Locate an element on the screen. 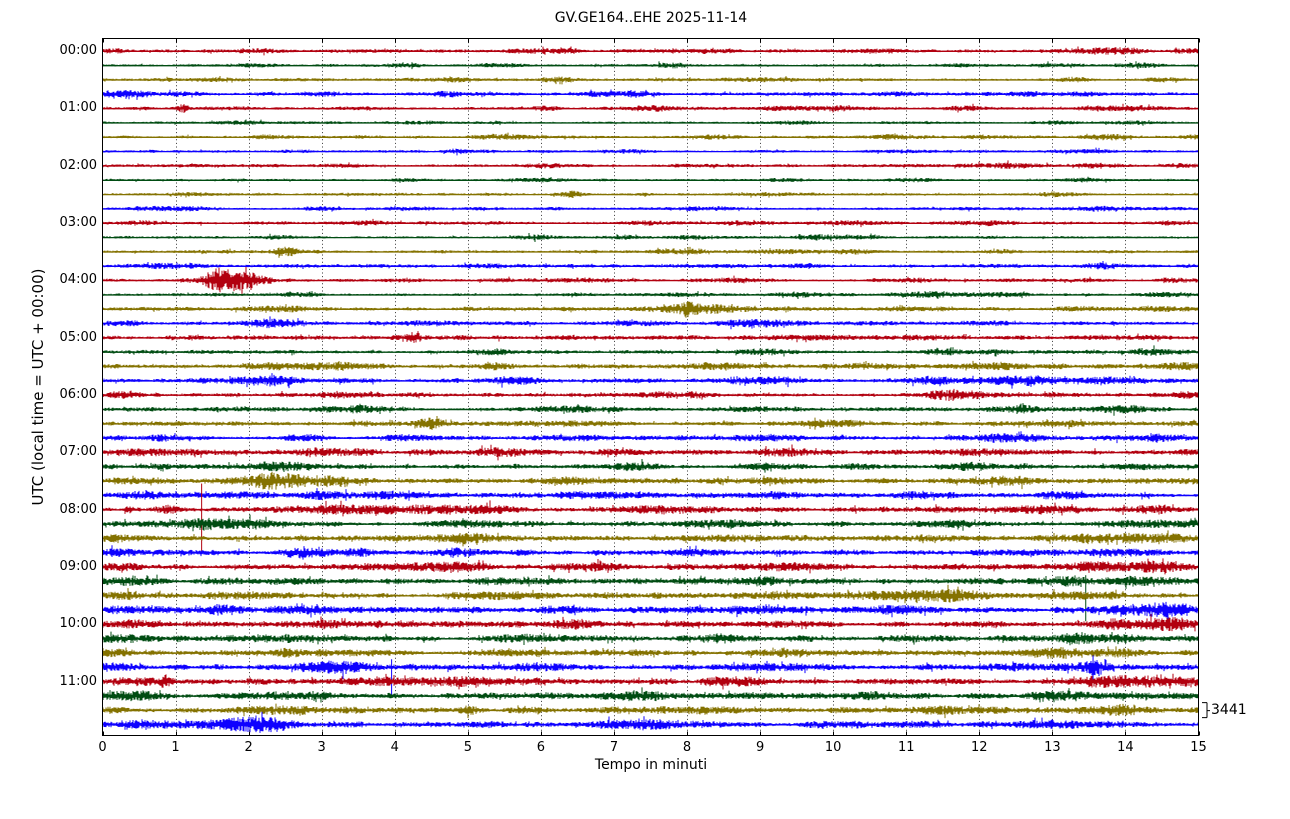 The image size is (1290, 819). hour-label: 07:00 is located at coordinates (78, 452).